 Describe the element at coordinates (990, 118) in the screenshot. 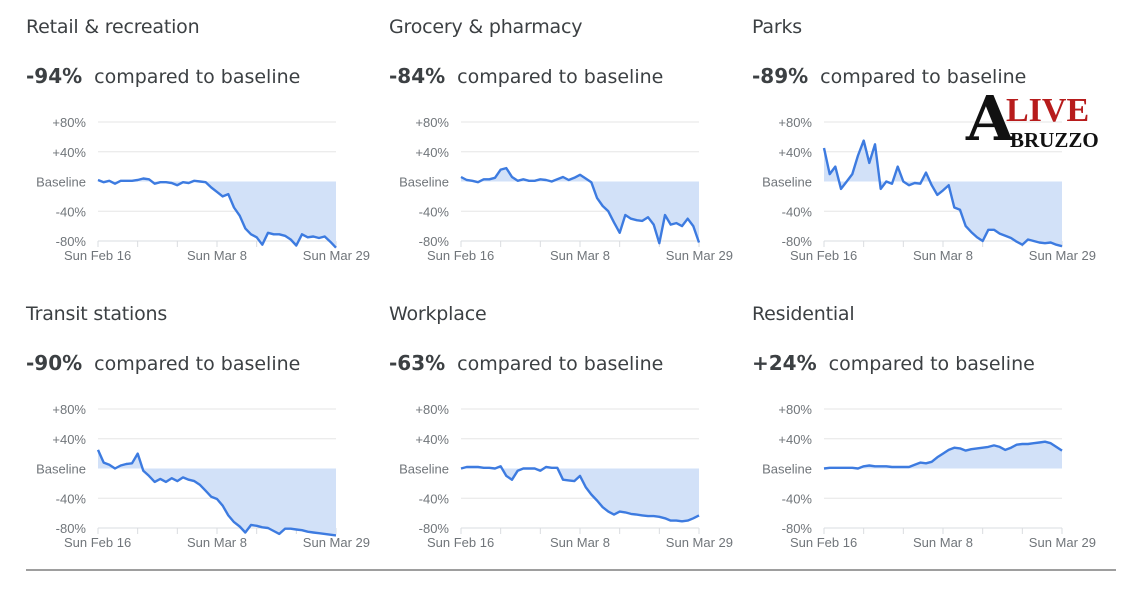

I see `logo-letter-a: A` at that location.